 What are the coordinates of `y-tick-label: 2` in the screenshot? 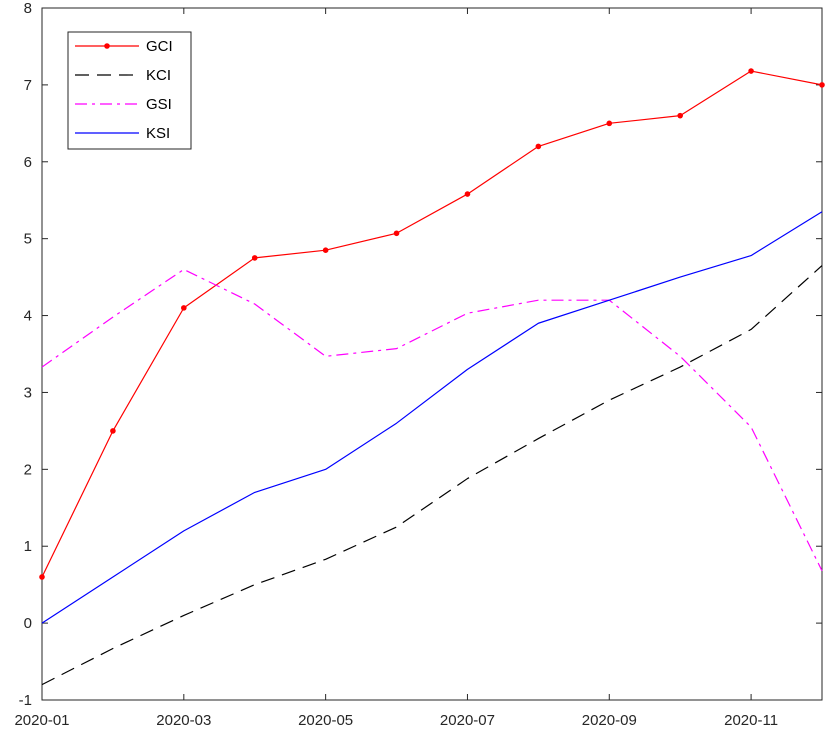 It's located at (28, 469).